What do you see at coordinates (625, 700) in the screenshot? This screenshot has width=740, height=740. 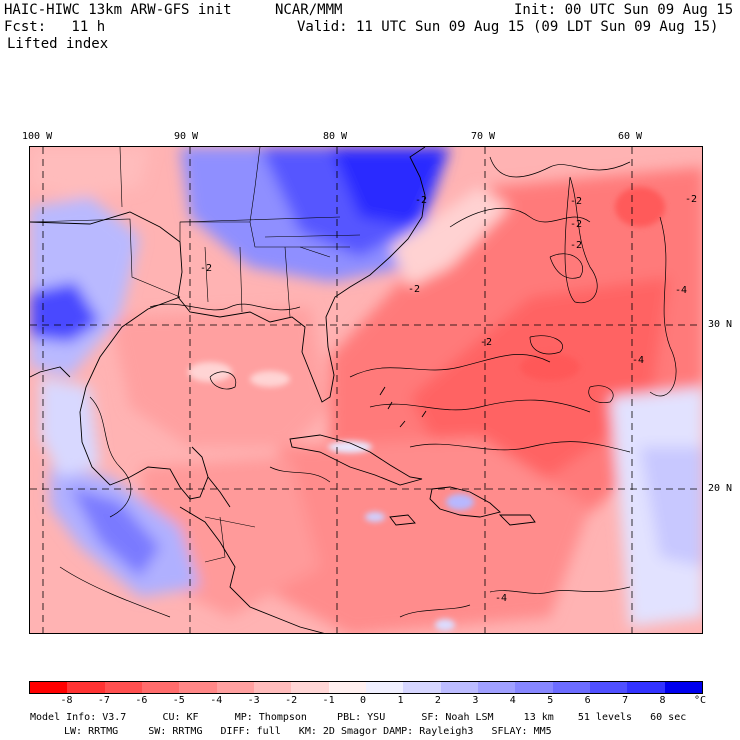 I see `colorbar-tick-label: 7` at bounding box center [625, 700].